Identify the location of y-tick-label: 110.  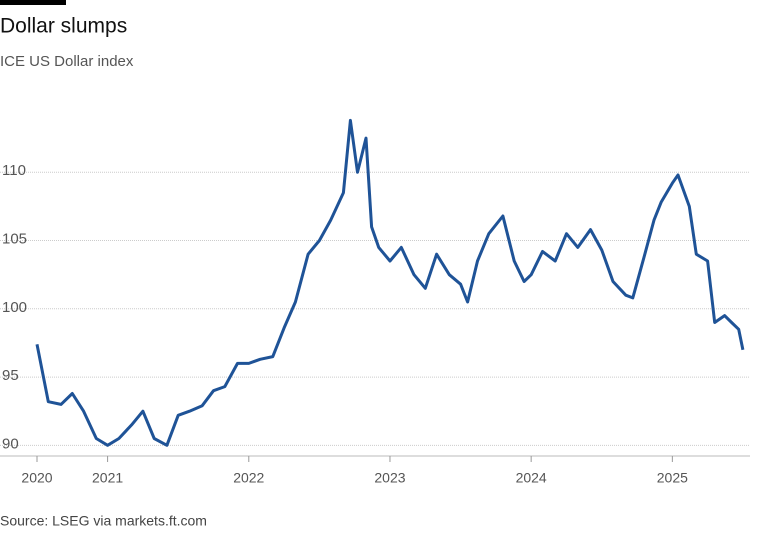
(14, 170).